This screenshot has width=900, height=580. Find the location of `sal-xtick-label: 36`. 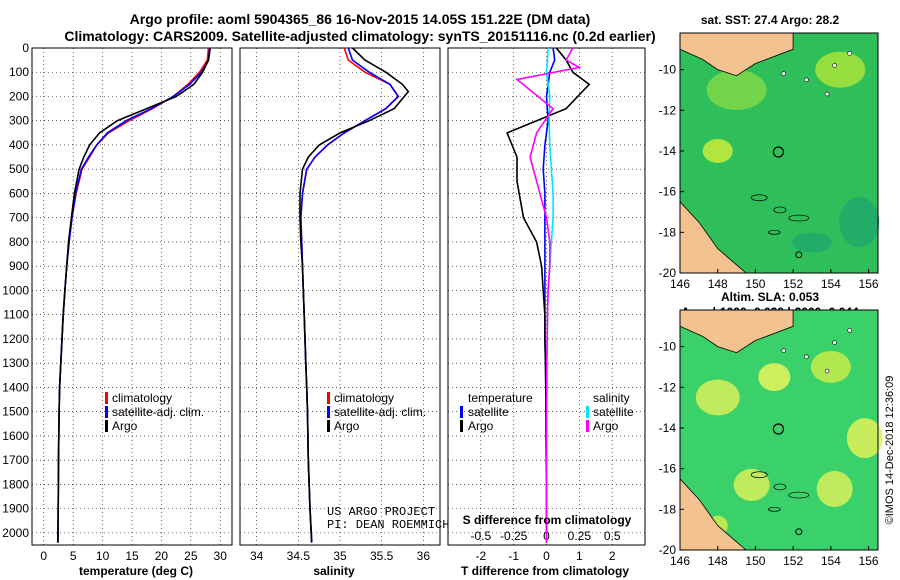

sal-xtick-label: 36 is located at coordinates (424, 556).